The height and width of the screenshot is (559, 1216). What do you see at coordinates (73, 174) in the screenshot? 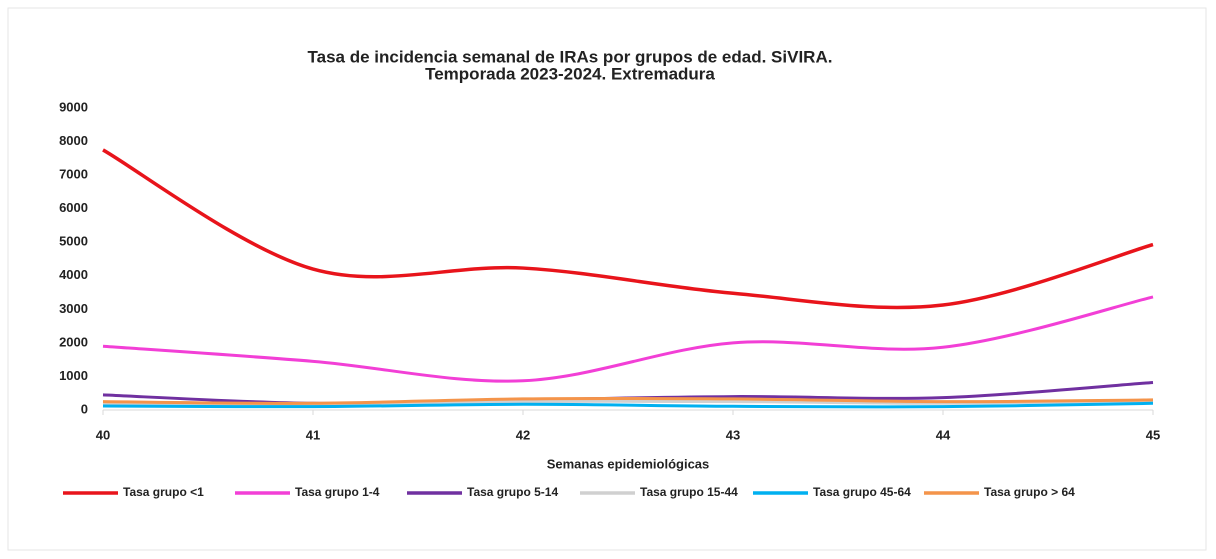
I see `y-tick-label: 7000` at bounding box center [73, 174].